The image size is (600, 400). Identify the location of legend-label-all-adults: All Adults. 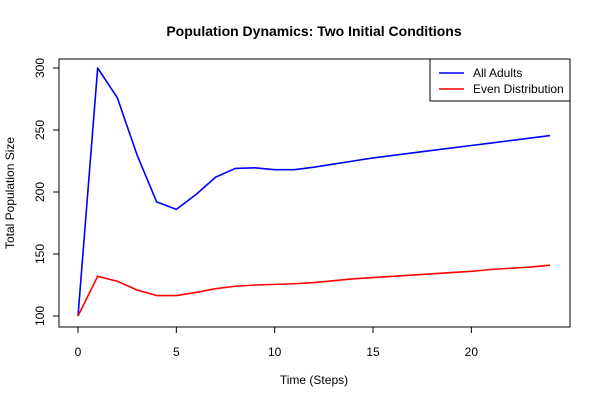
(497, 73).